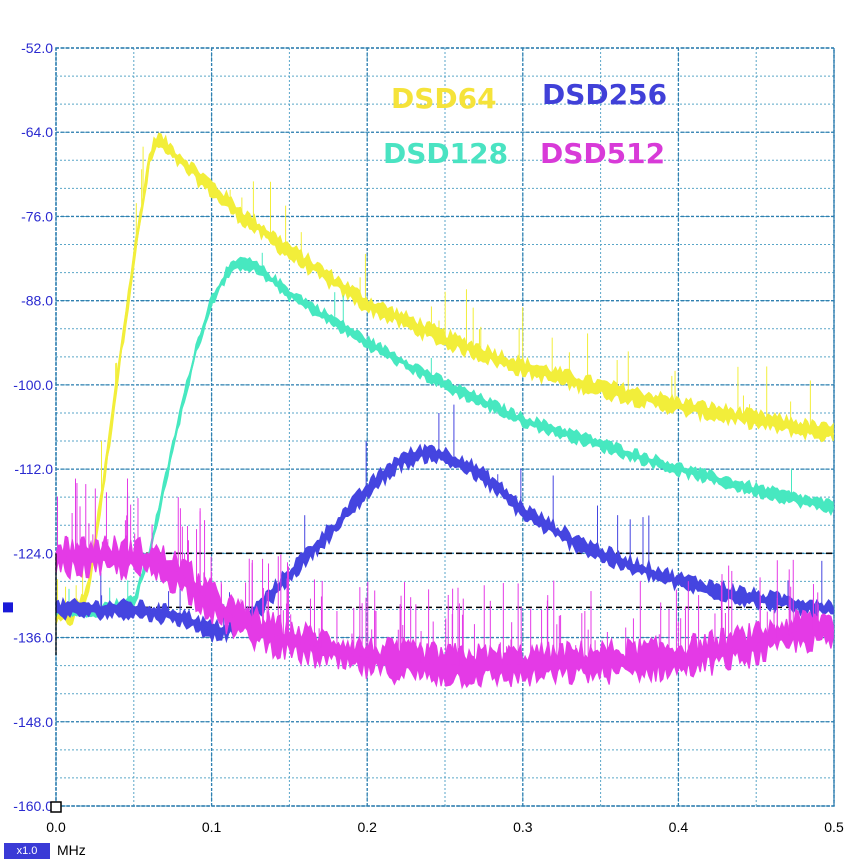  I want to click on y-tick-label: -64.0, so click(37, 132).